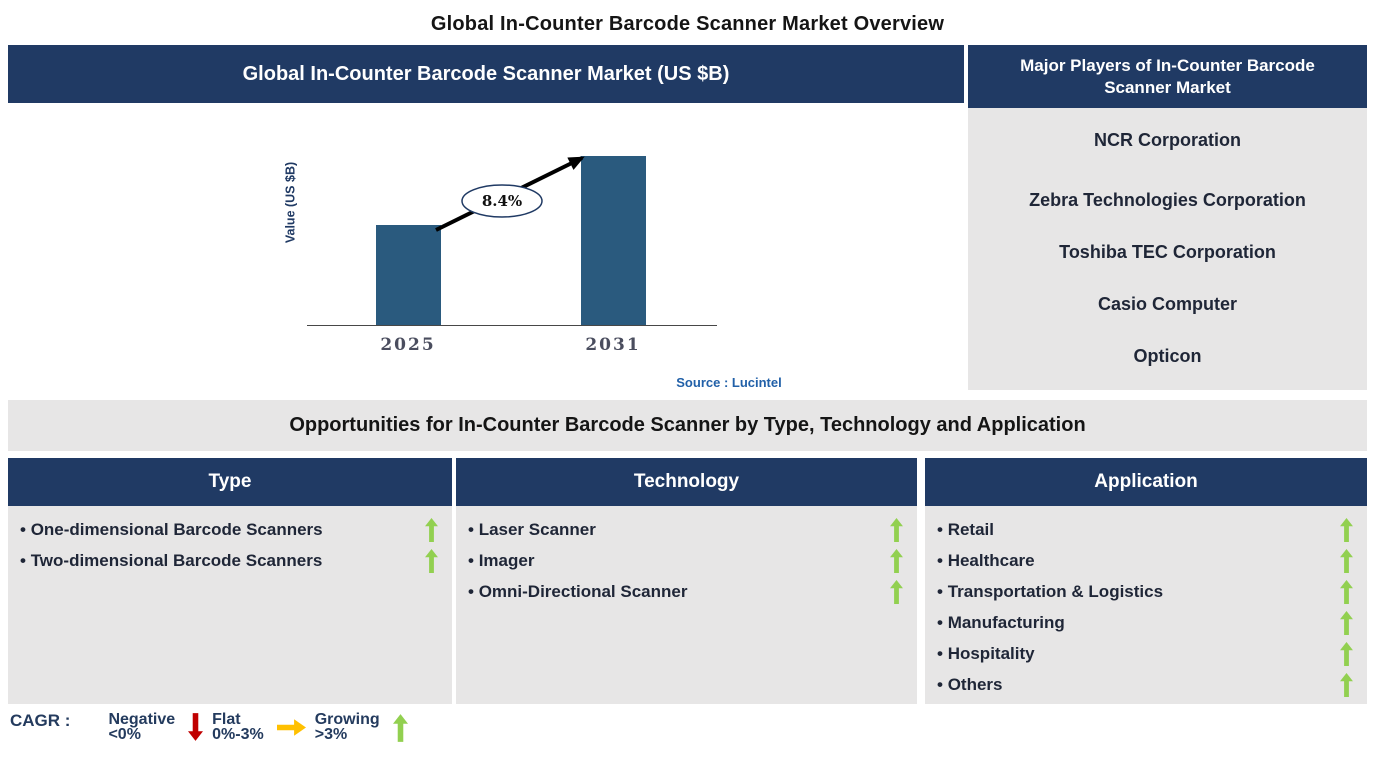 This screenshot has height=765, width=1375. I want to click on list-item: Two-dimensional Barcode Scanners, so click(229, 560).